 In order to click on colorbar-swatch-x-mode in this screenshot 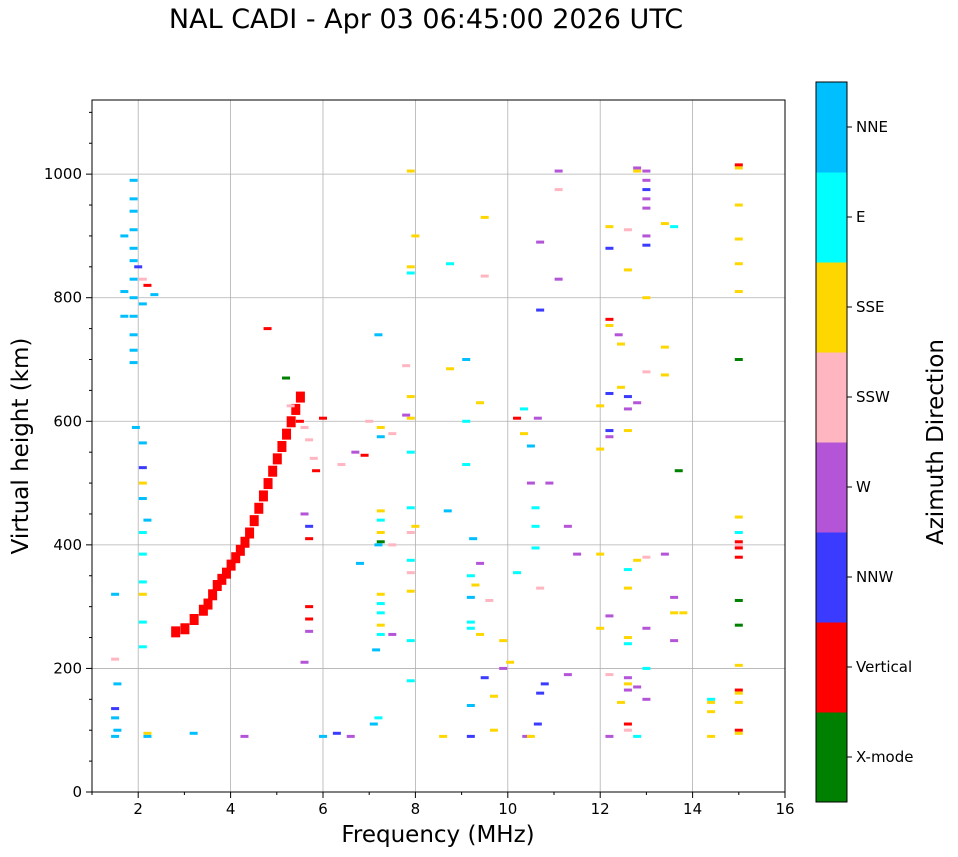, I will do `click(831, 757)`.